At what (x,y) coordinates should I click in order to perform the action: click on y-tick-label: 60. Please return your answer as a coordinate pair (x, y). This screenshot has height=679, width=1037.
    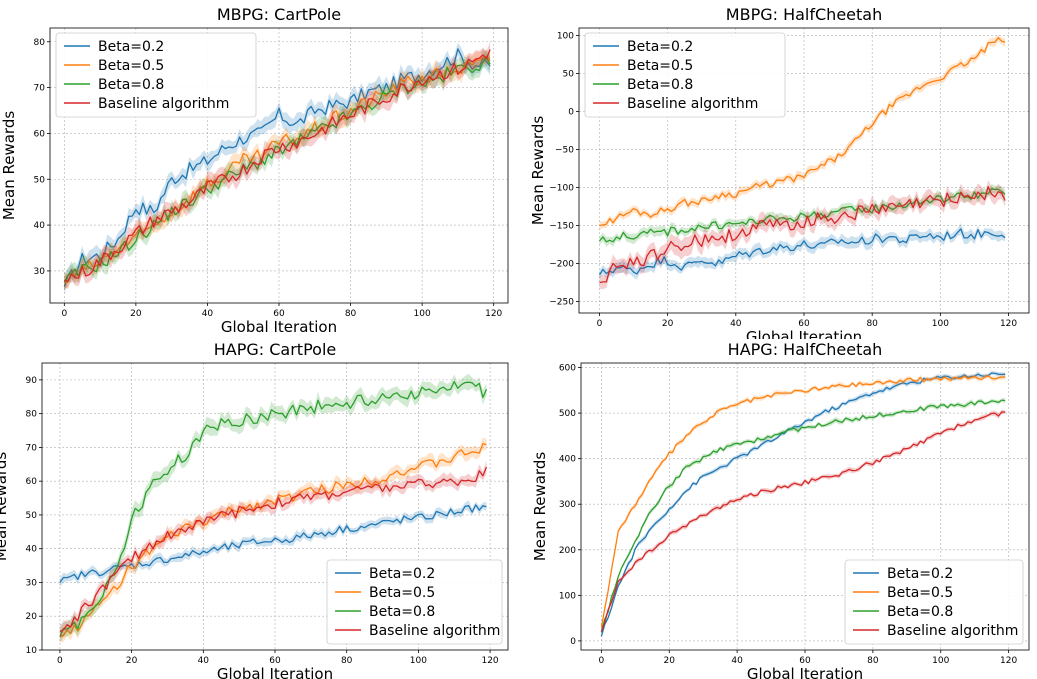
    Looking at the image, I should click on (40, 134).